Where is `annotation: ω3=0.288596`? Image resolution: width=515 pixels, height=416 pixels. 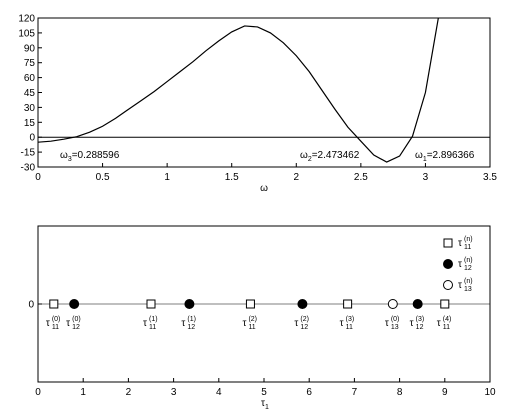
annotation: ω3=0.288596 is located at coordinates (90, 156).